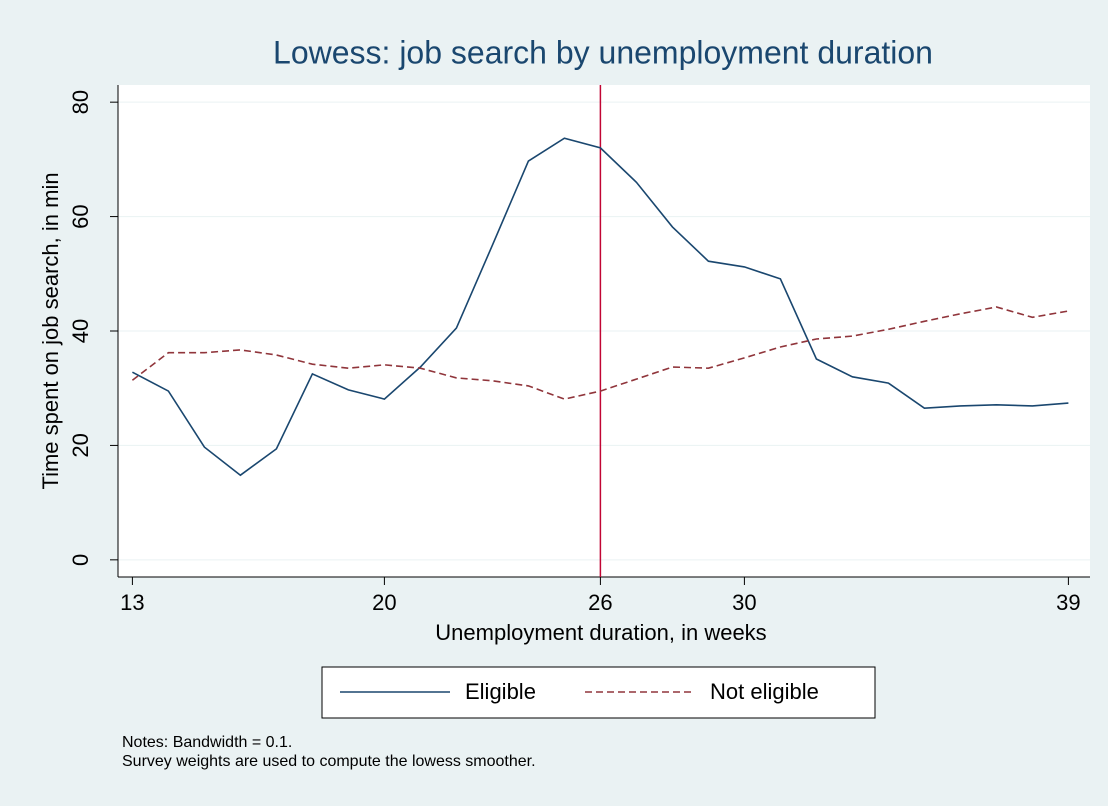 The width and height of the screenshot is (1108, 806). Describe the element at coordinates (80, 216) in the screenshot. I see `y-tick-label: 60` at that location.